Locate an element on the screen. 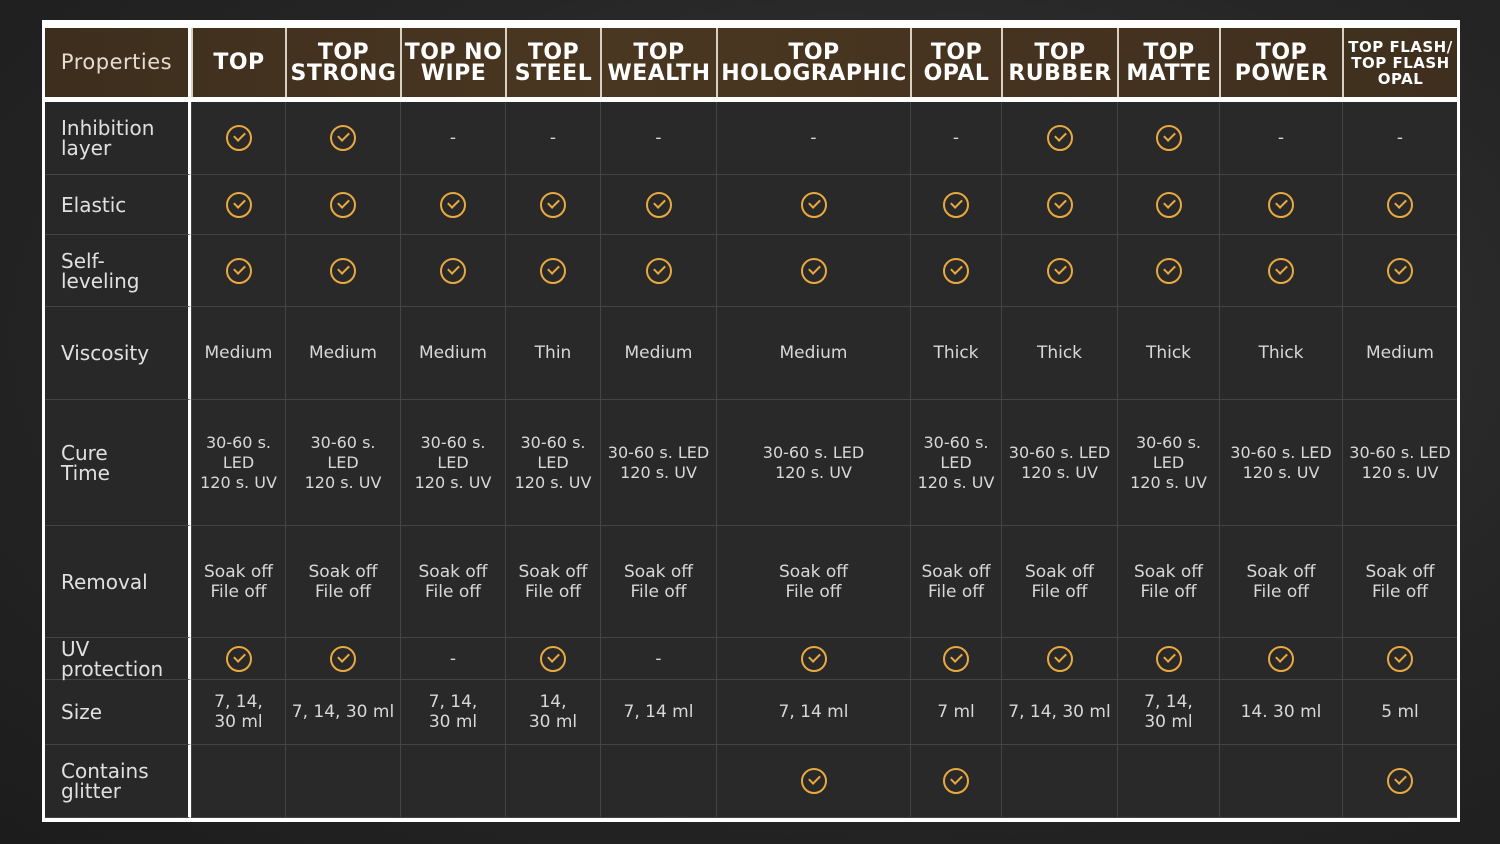  table-cell: 7 ml is located at coordinates (955, 712).